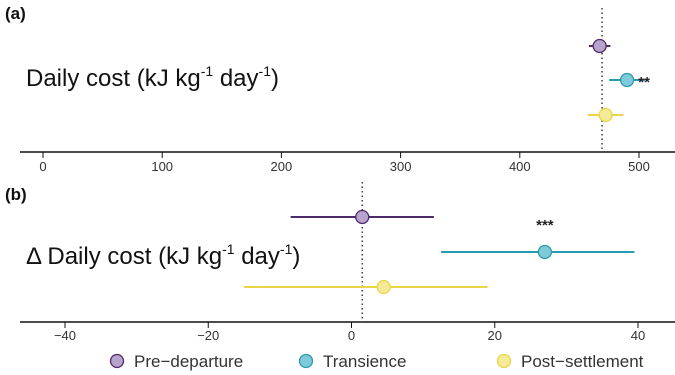 This screenshot has width=675, height=375. I want to click on panel-b-significance-transience: ***, so click(545, 225).